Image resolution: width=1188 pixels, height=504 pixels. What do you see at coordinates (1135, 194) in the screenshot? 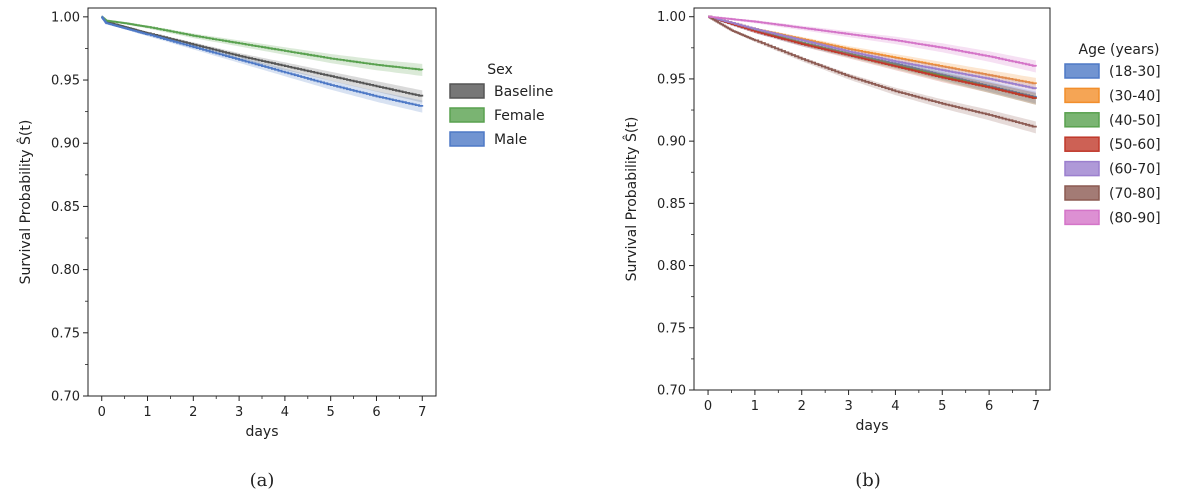
I see `legend-label: (70-80]` at bounding box center [1135, 194].